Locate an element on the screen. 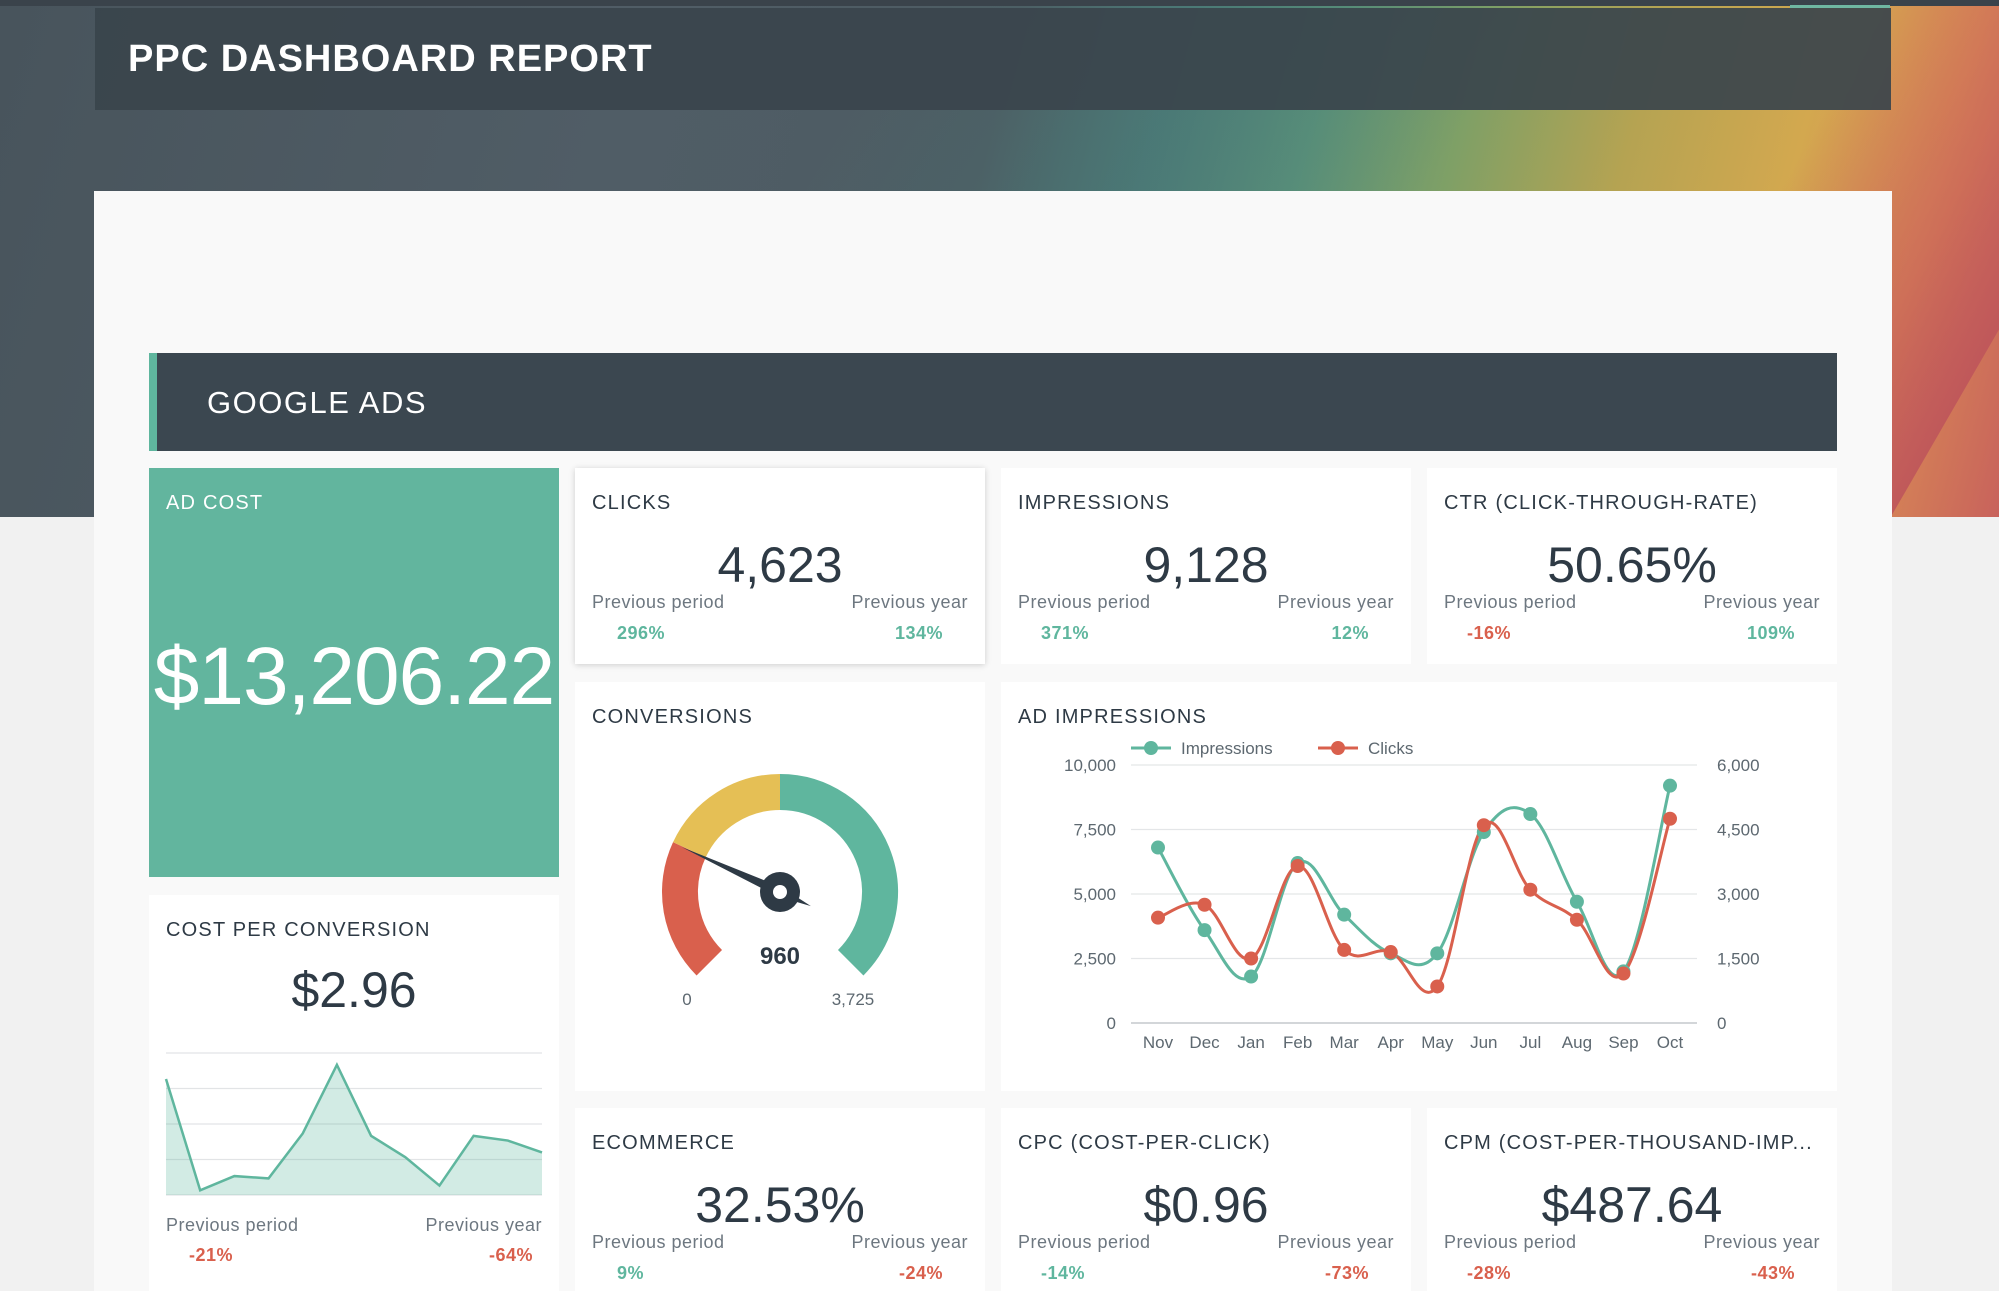 The height and width of the screenshot is (1291, 1999). cpm-prev-year: -43% is located at coordinates (1772, 1273).